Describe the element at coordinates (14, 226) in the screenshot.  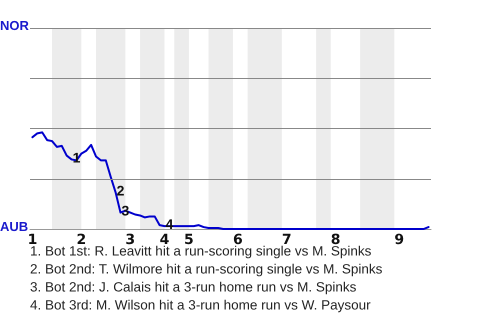
I see `text: AUB` at that location.